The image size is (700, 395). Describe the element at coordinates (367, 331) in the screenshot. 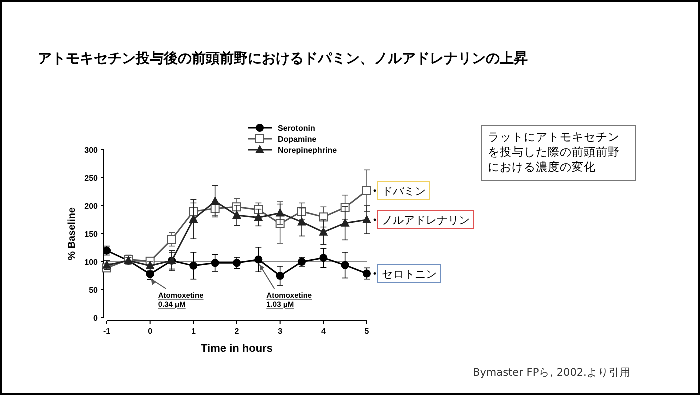

I see `x-tick-label: 5` at that location.